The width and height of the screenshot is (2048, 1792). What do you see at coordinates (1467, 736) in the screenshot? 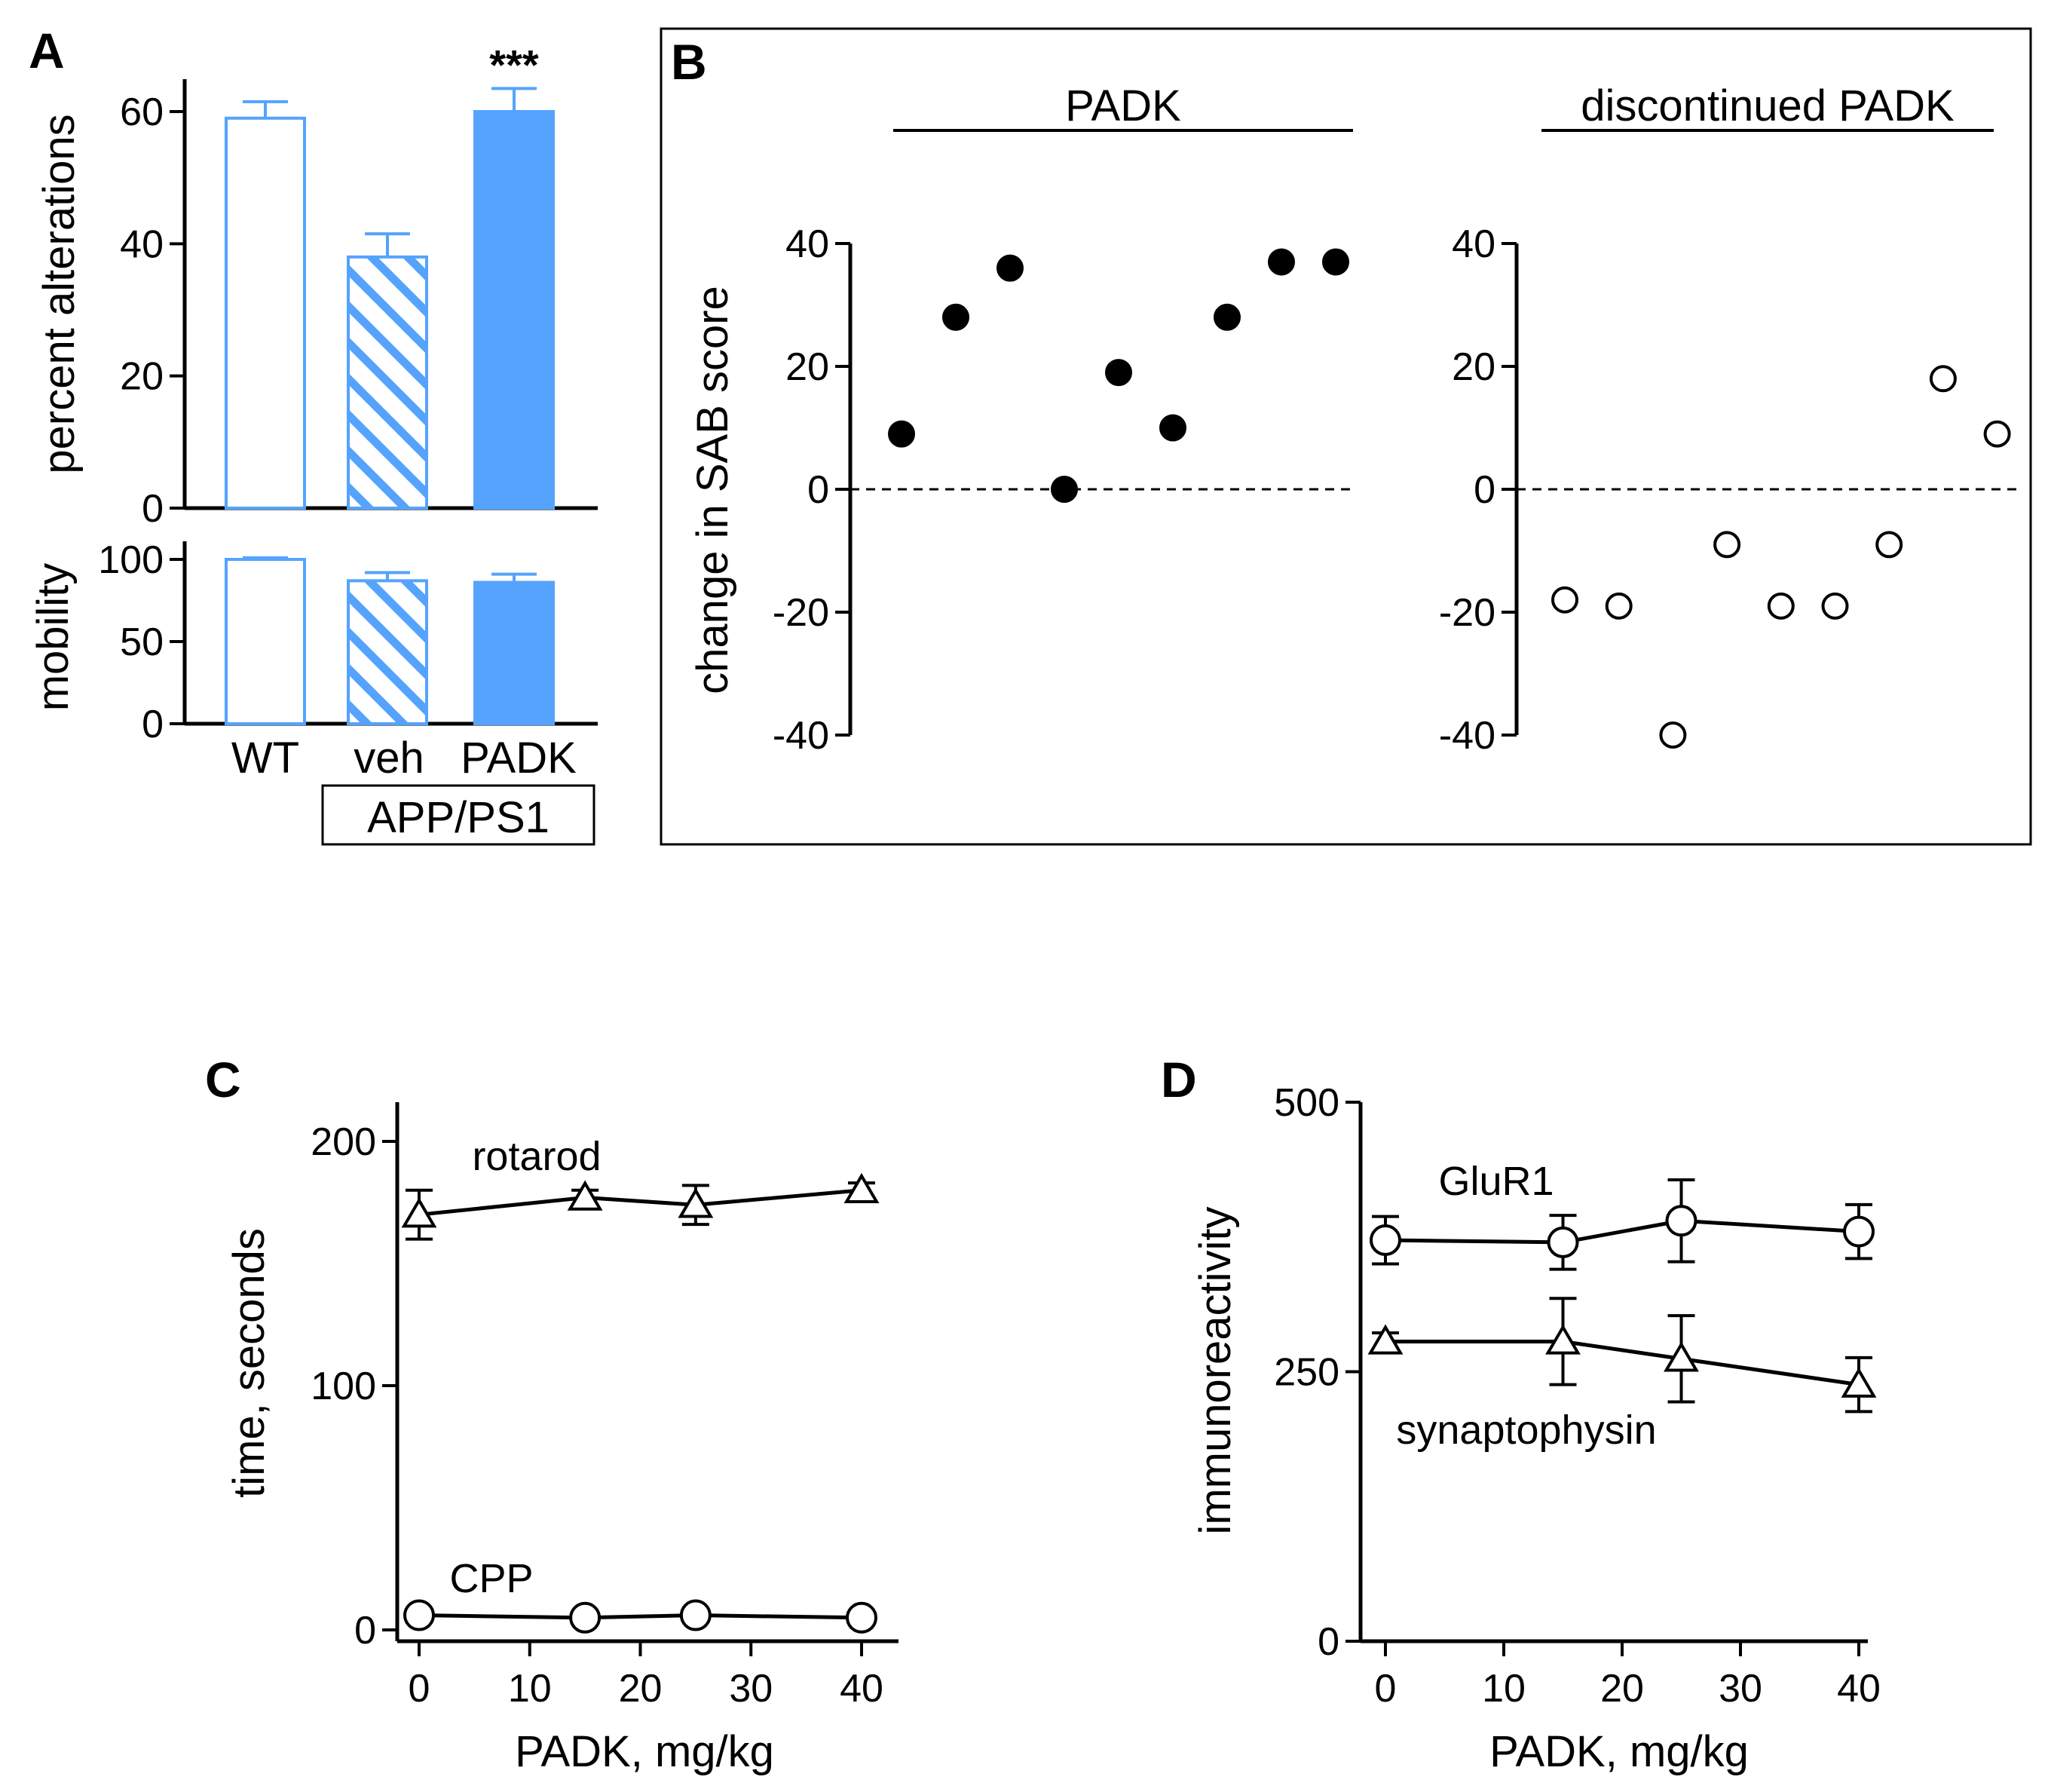
I see `panel-b-right-y-tick-label-0: -40` at bounding box center [1467, 736].